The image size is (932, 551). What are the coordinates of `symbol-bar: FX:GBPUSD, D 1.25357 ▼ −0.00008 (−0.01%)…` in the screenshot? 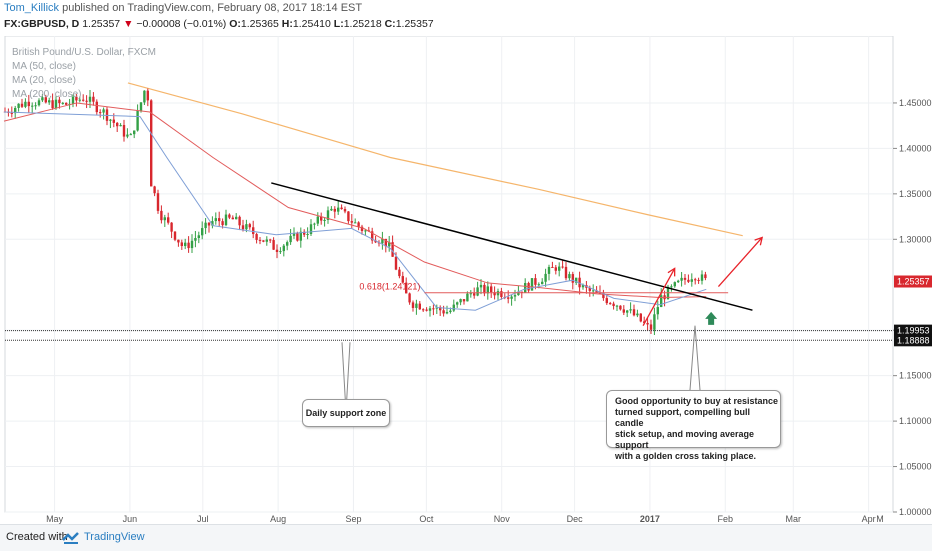 It's located at (219, 24).